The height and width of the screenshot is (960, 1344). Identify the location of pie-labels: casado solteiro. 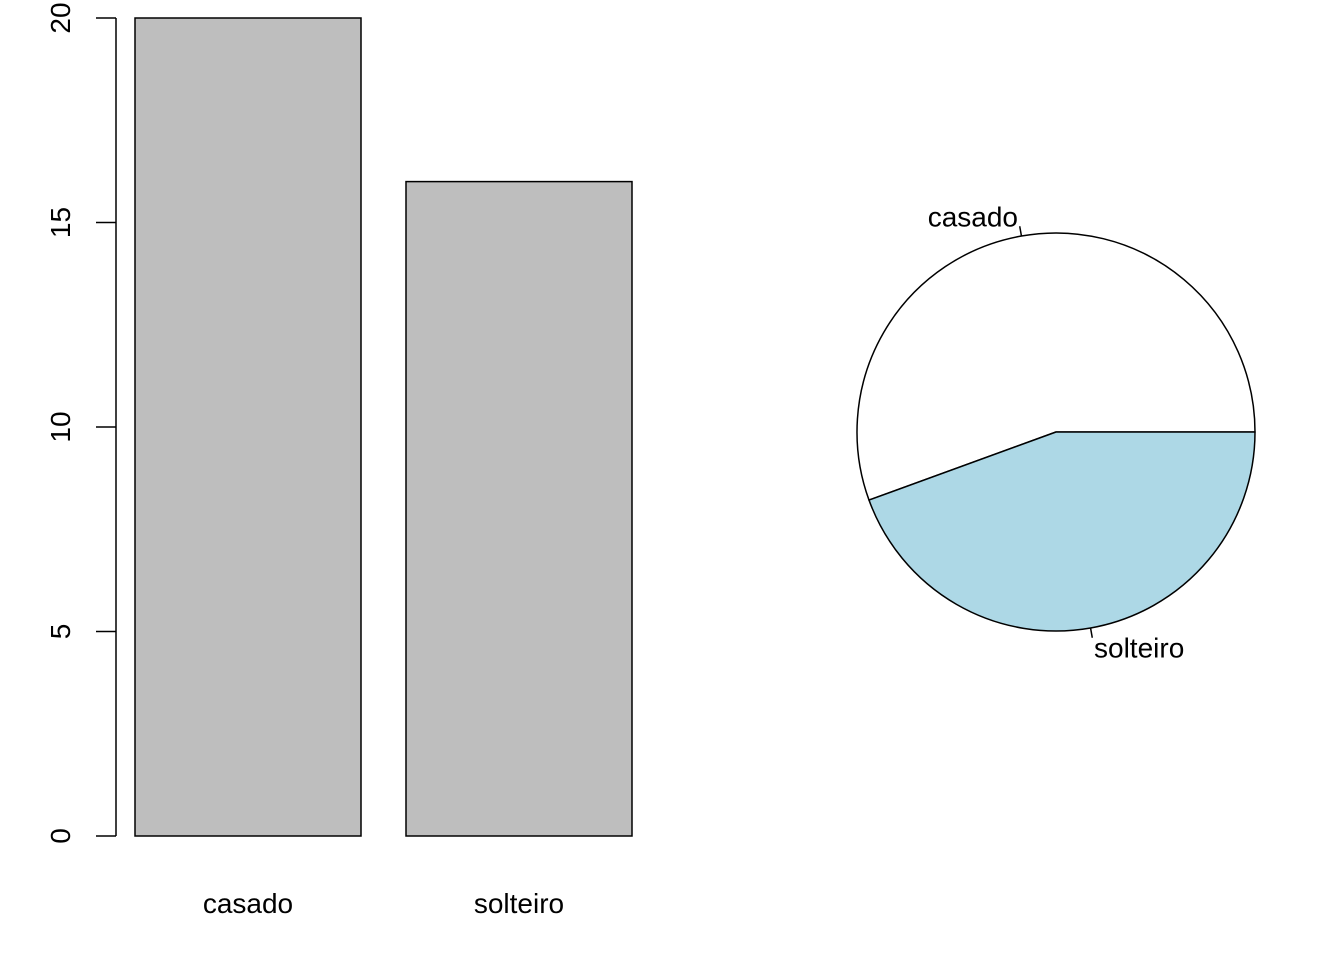
(1056, 432).